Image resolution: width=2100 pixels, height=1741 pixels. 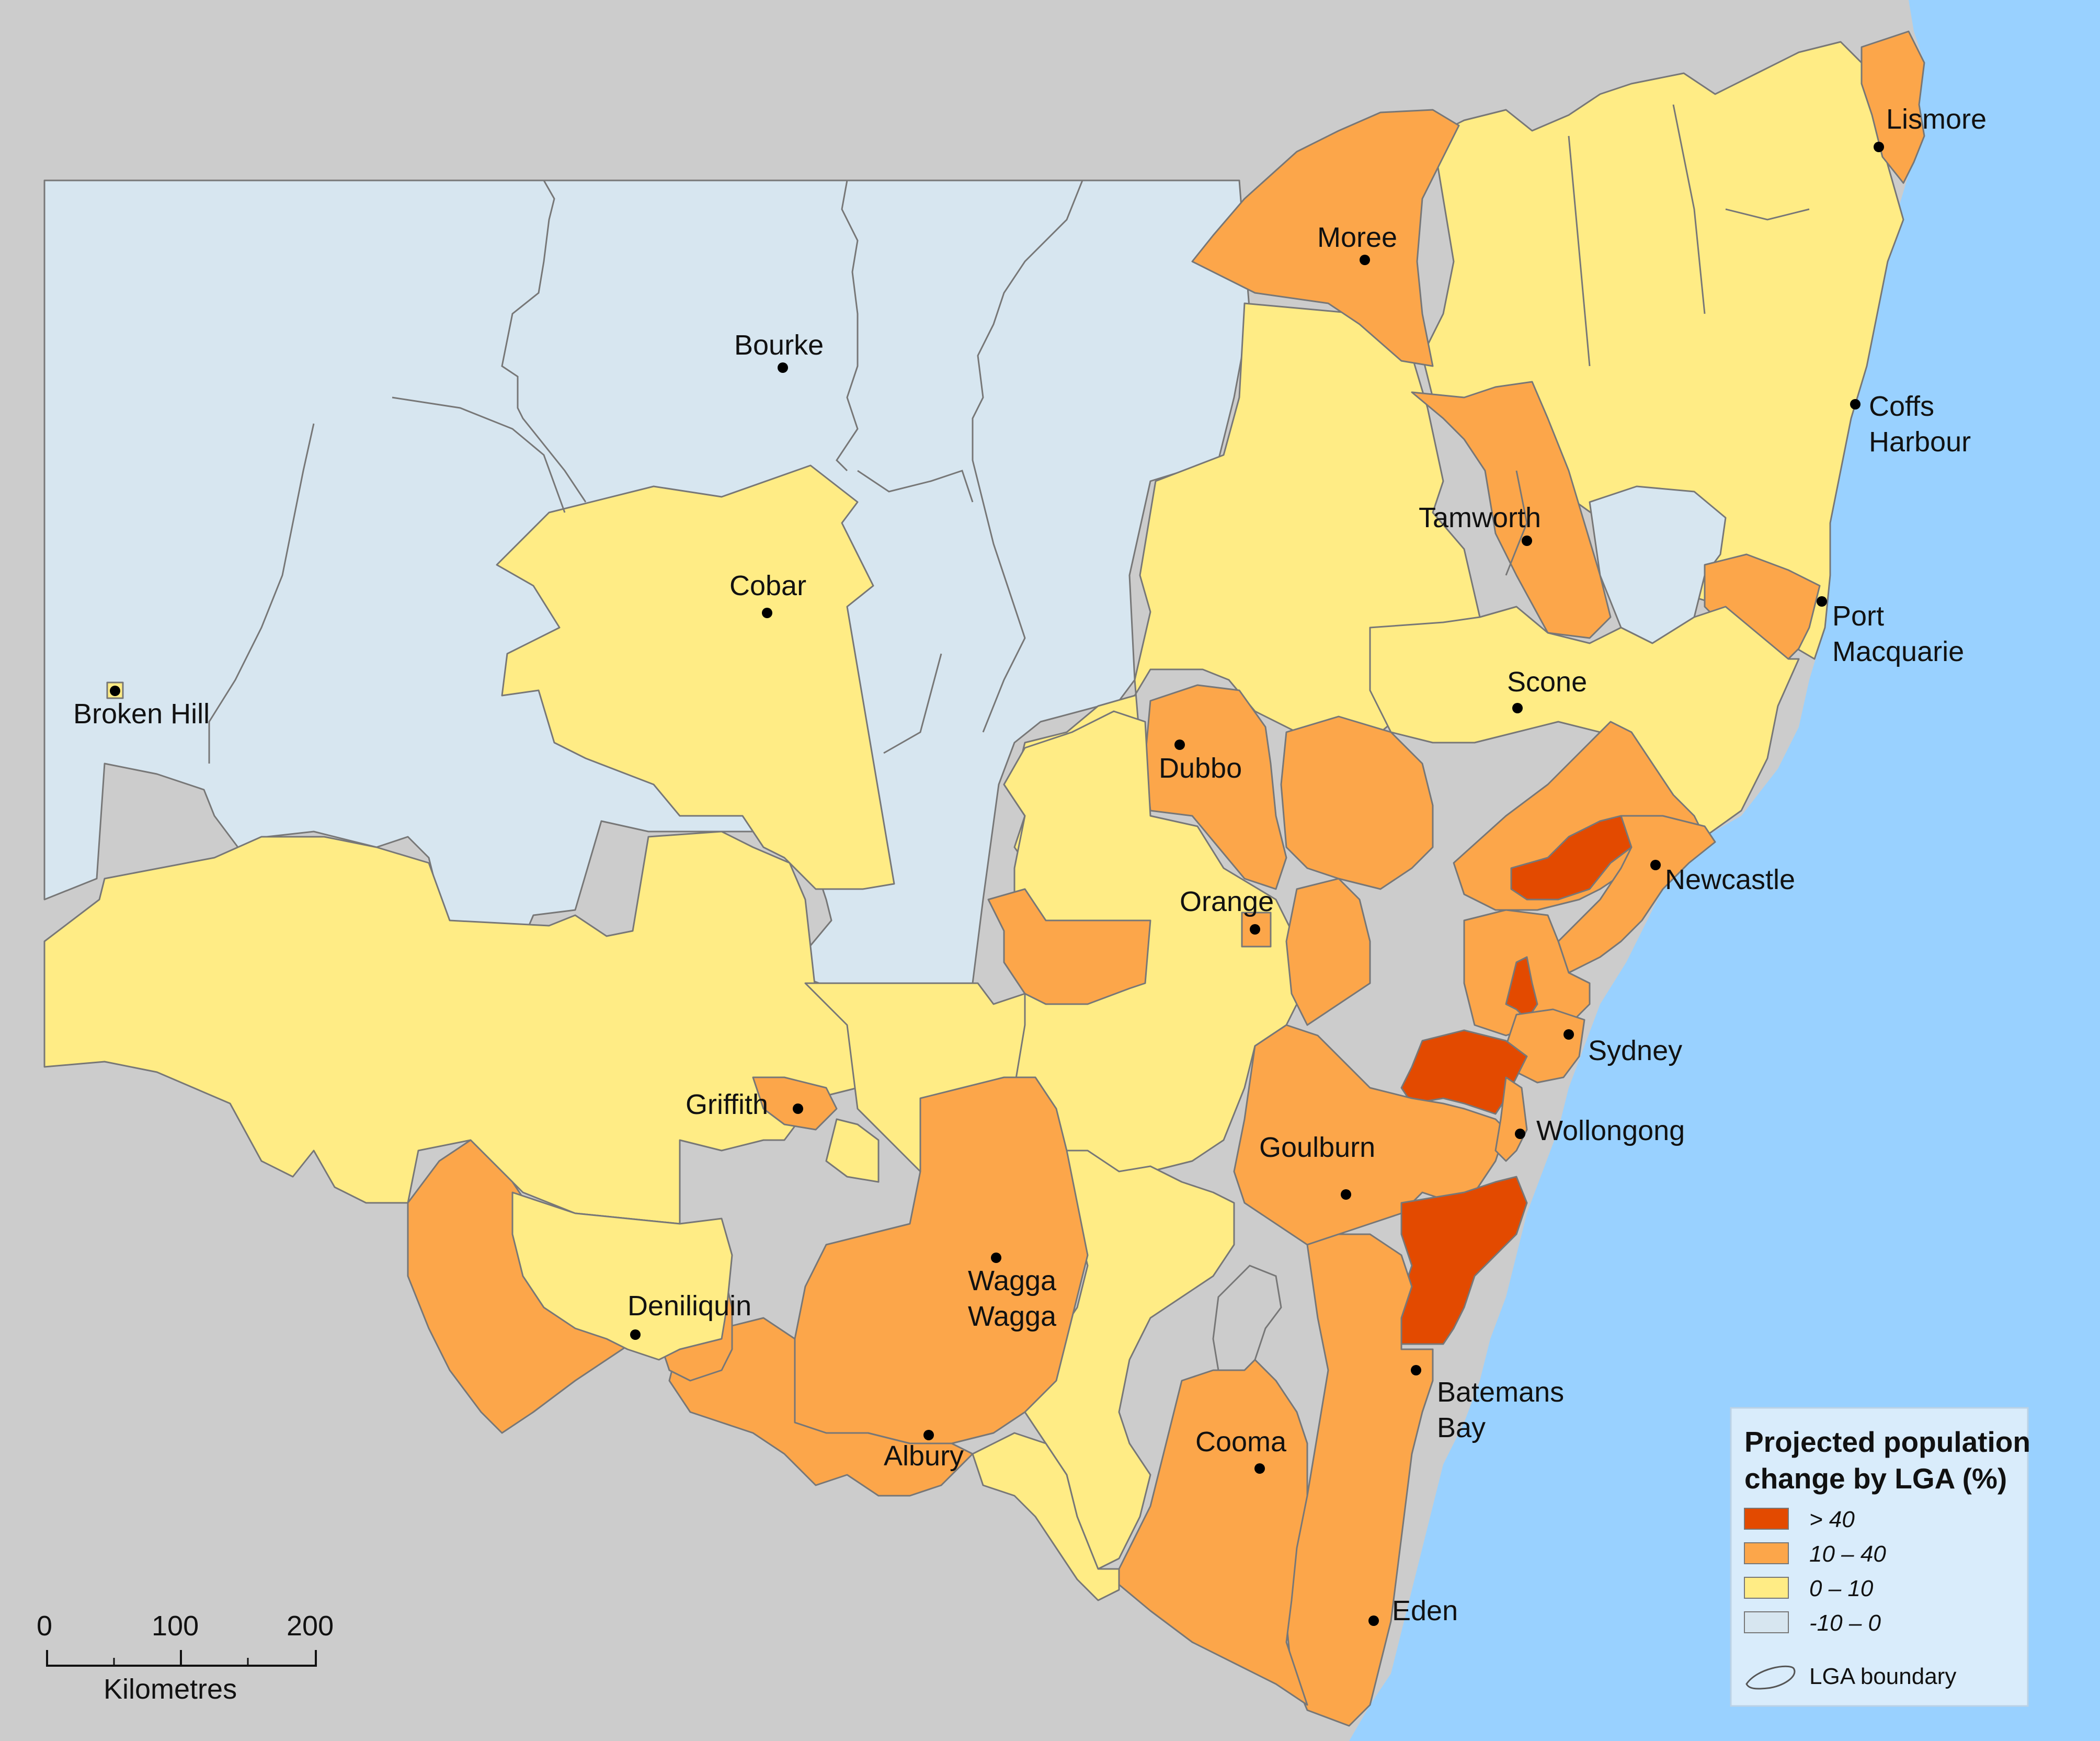 What do you see at coordinates (1357, 237) in the screenshot?
I see `label-moree: Moree` at bounding box center [1357, 237].